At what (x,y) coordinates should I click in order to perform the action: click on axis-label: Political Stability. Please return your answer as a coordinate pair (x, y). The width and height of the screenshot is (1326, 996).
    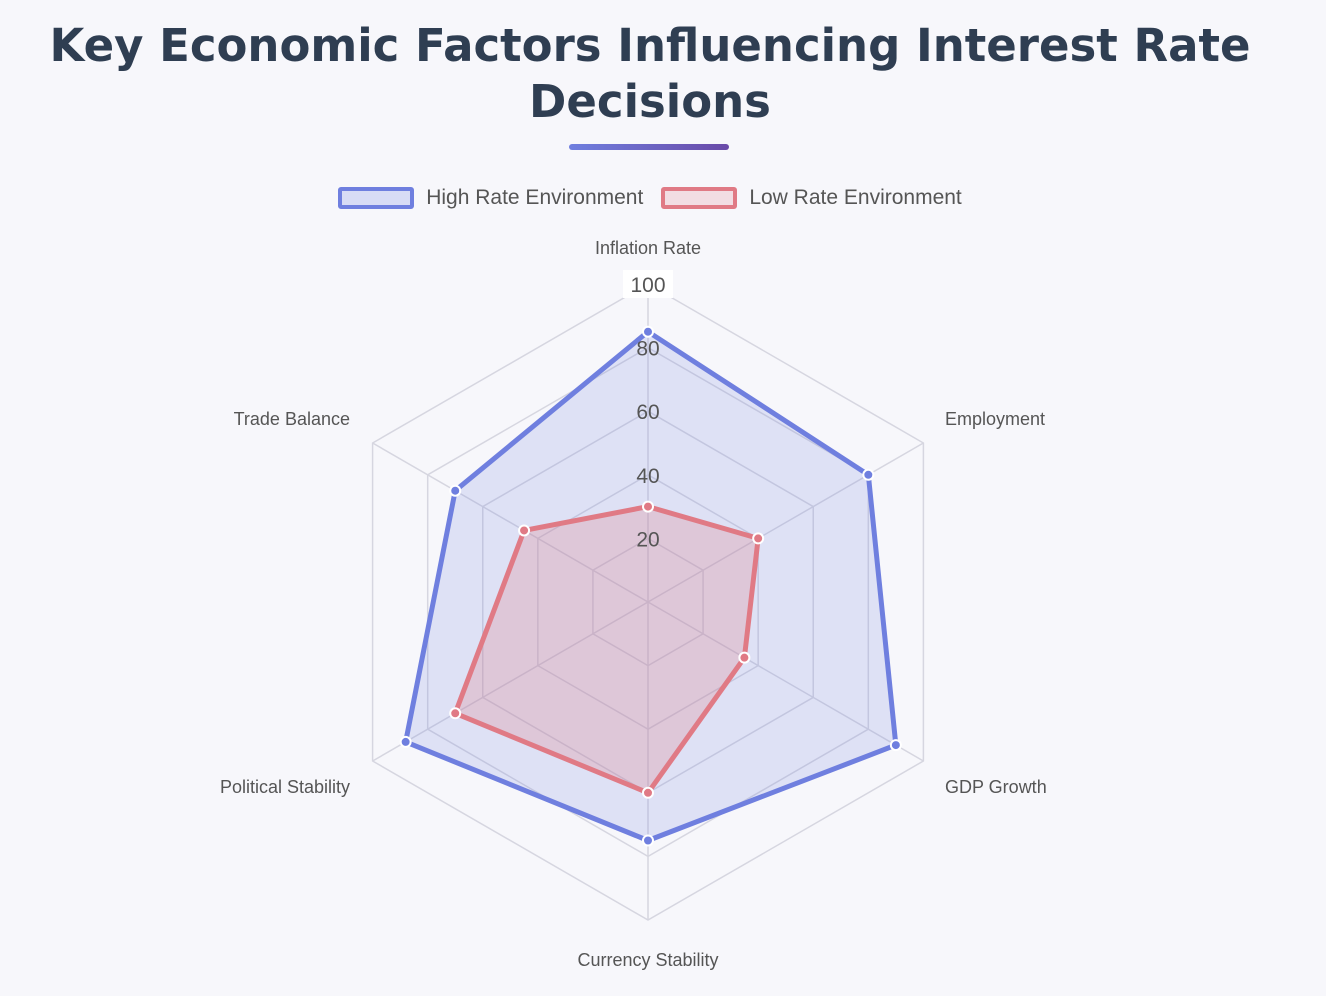
    Looking at the image, I should click on (285, 787).